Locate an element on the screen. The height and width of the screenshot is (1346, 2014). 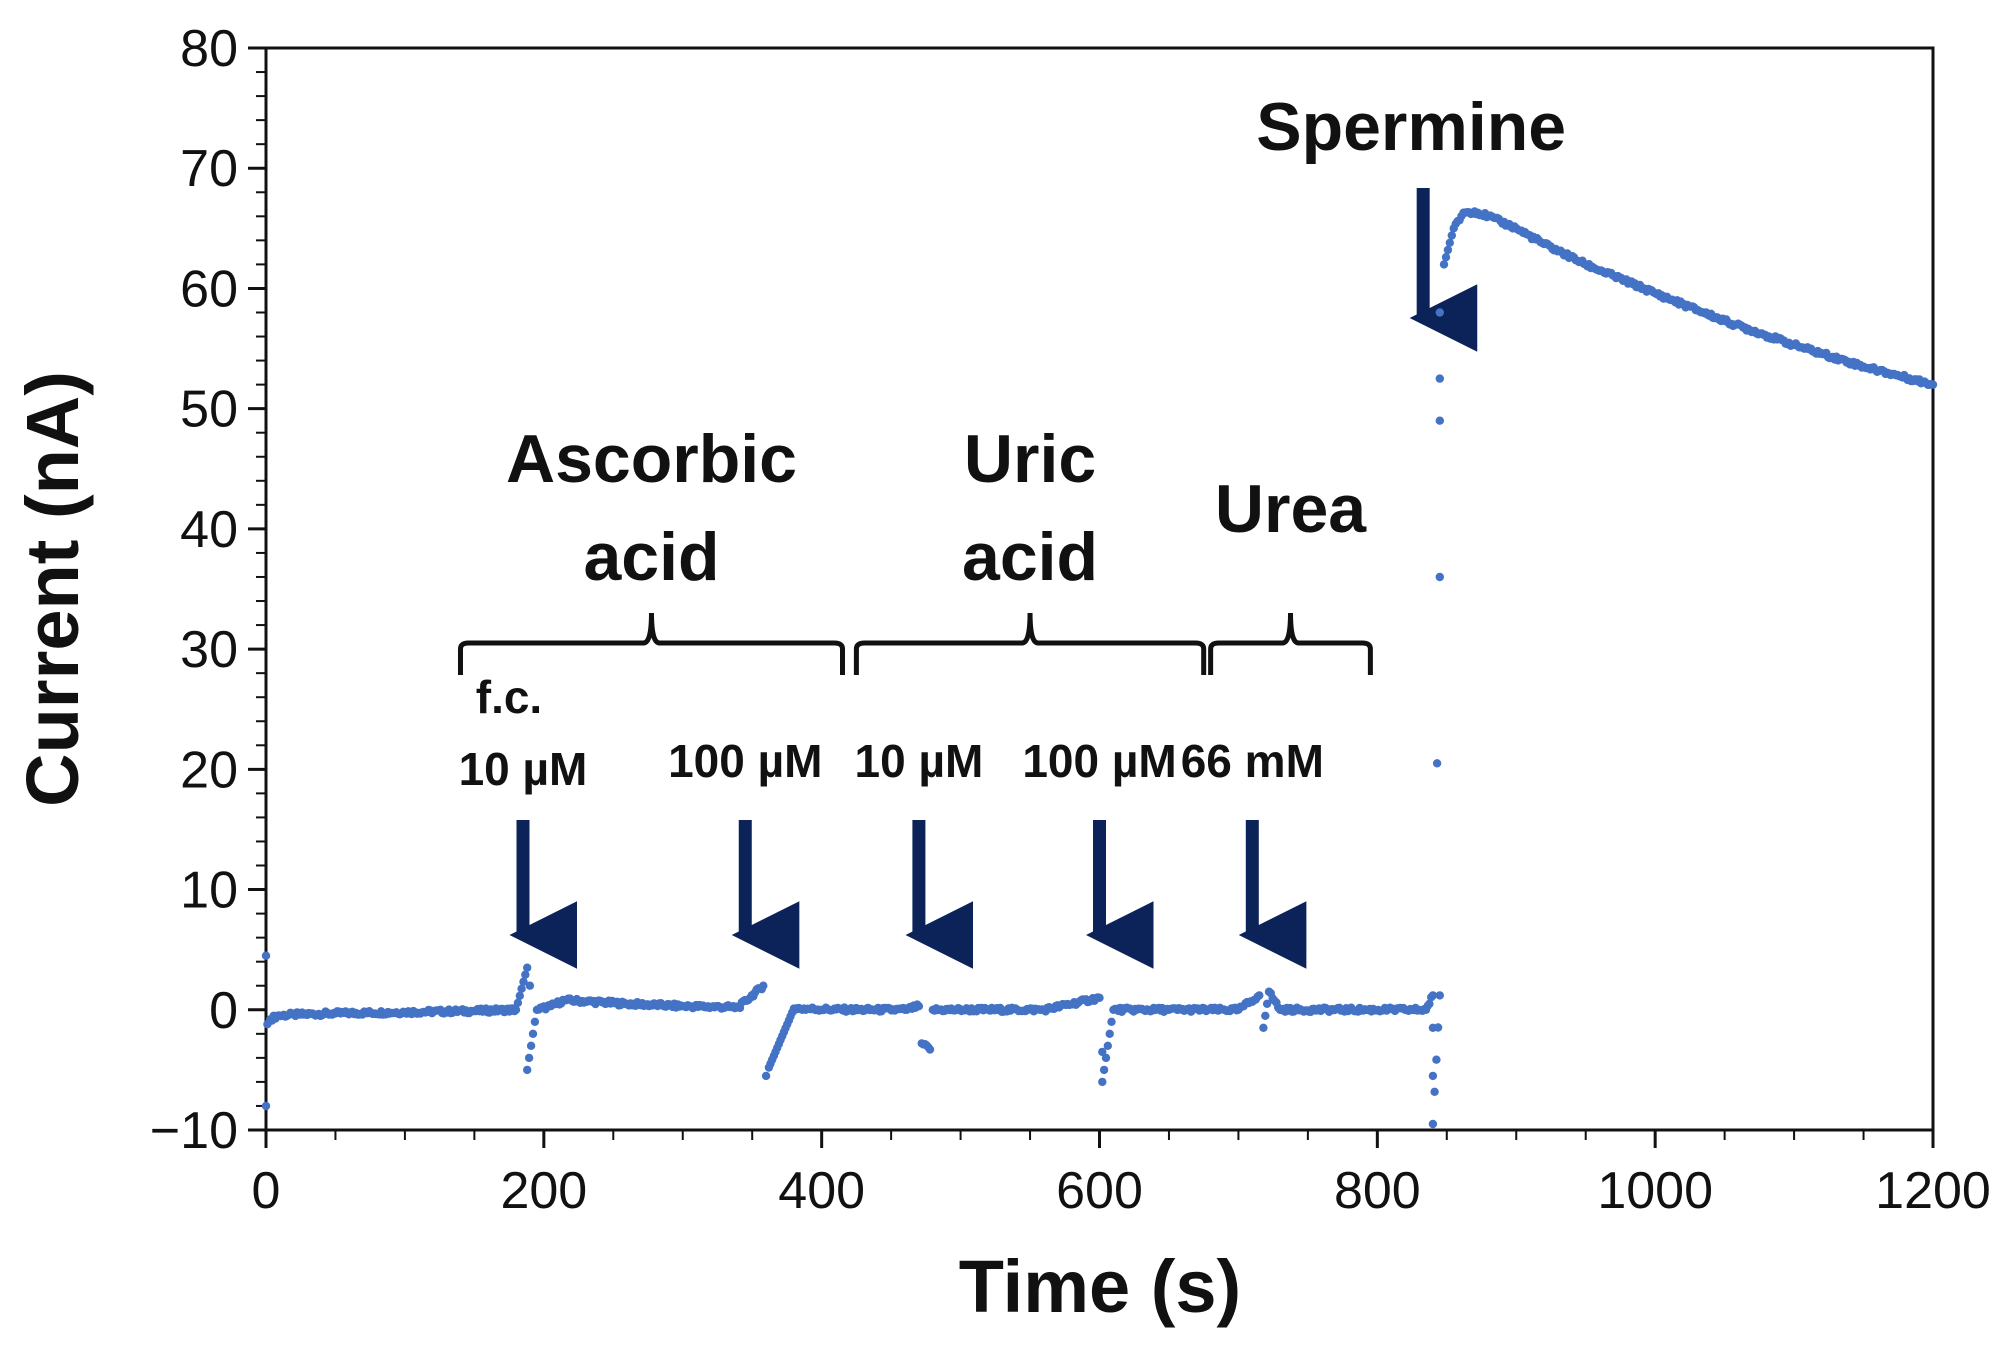
spermine-label: Spermine is located at coordinates (1411, 127).